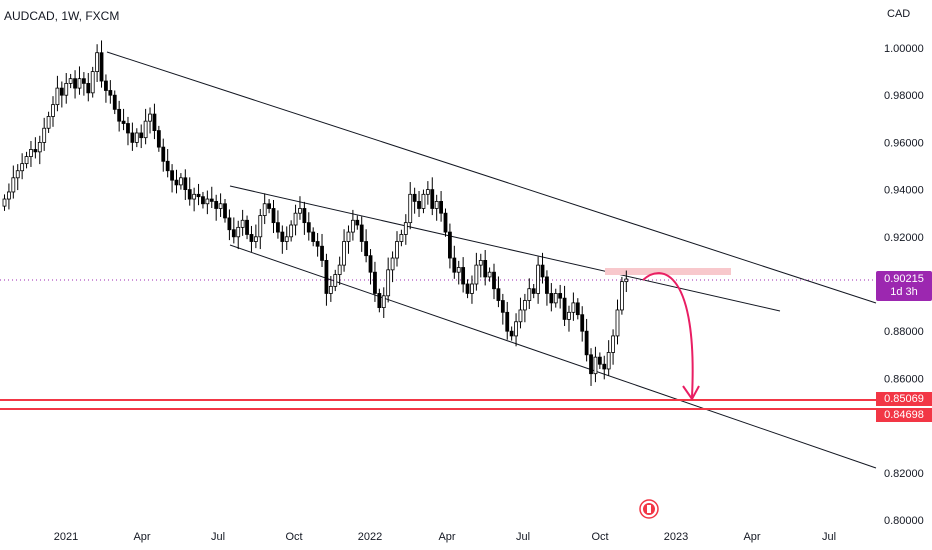 Image resolution: width=932 pixels, height=550 pixels. What do you see at coordinates (904, 521) in the screenshot?
I see `price-tick: 0.80000` at bounding box center [904, 521].